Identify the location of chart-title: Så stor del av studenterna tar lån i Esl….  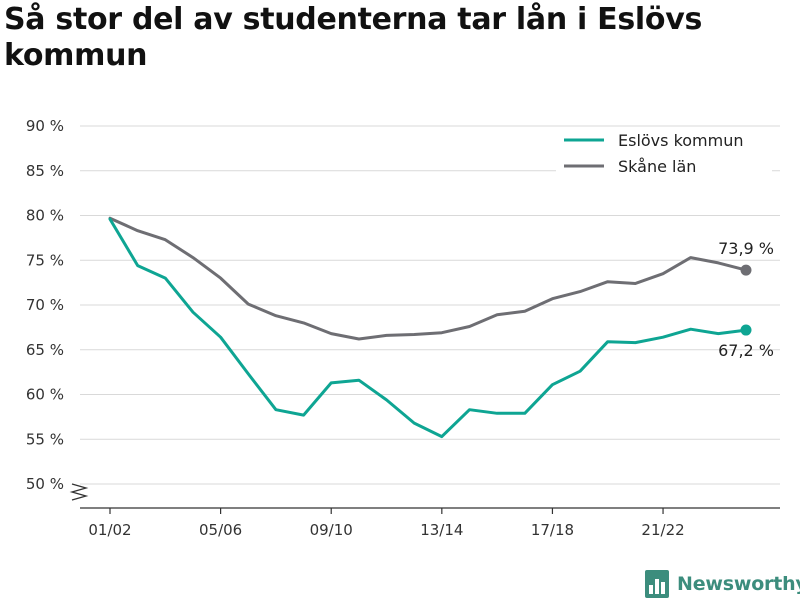
(353, 37).